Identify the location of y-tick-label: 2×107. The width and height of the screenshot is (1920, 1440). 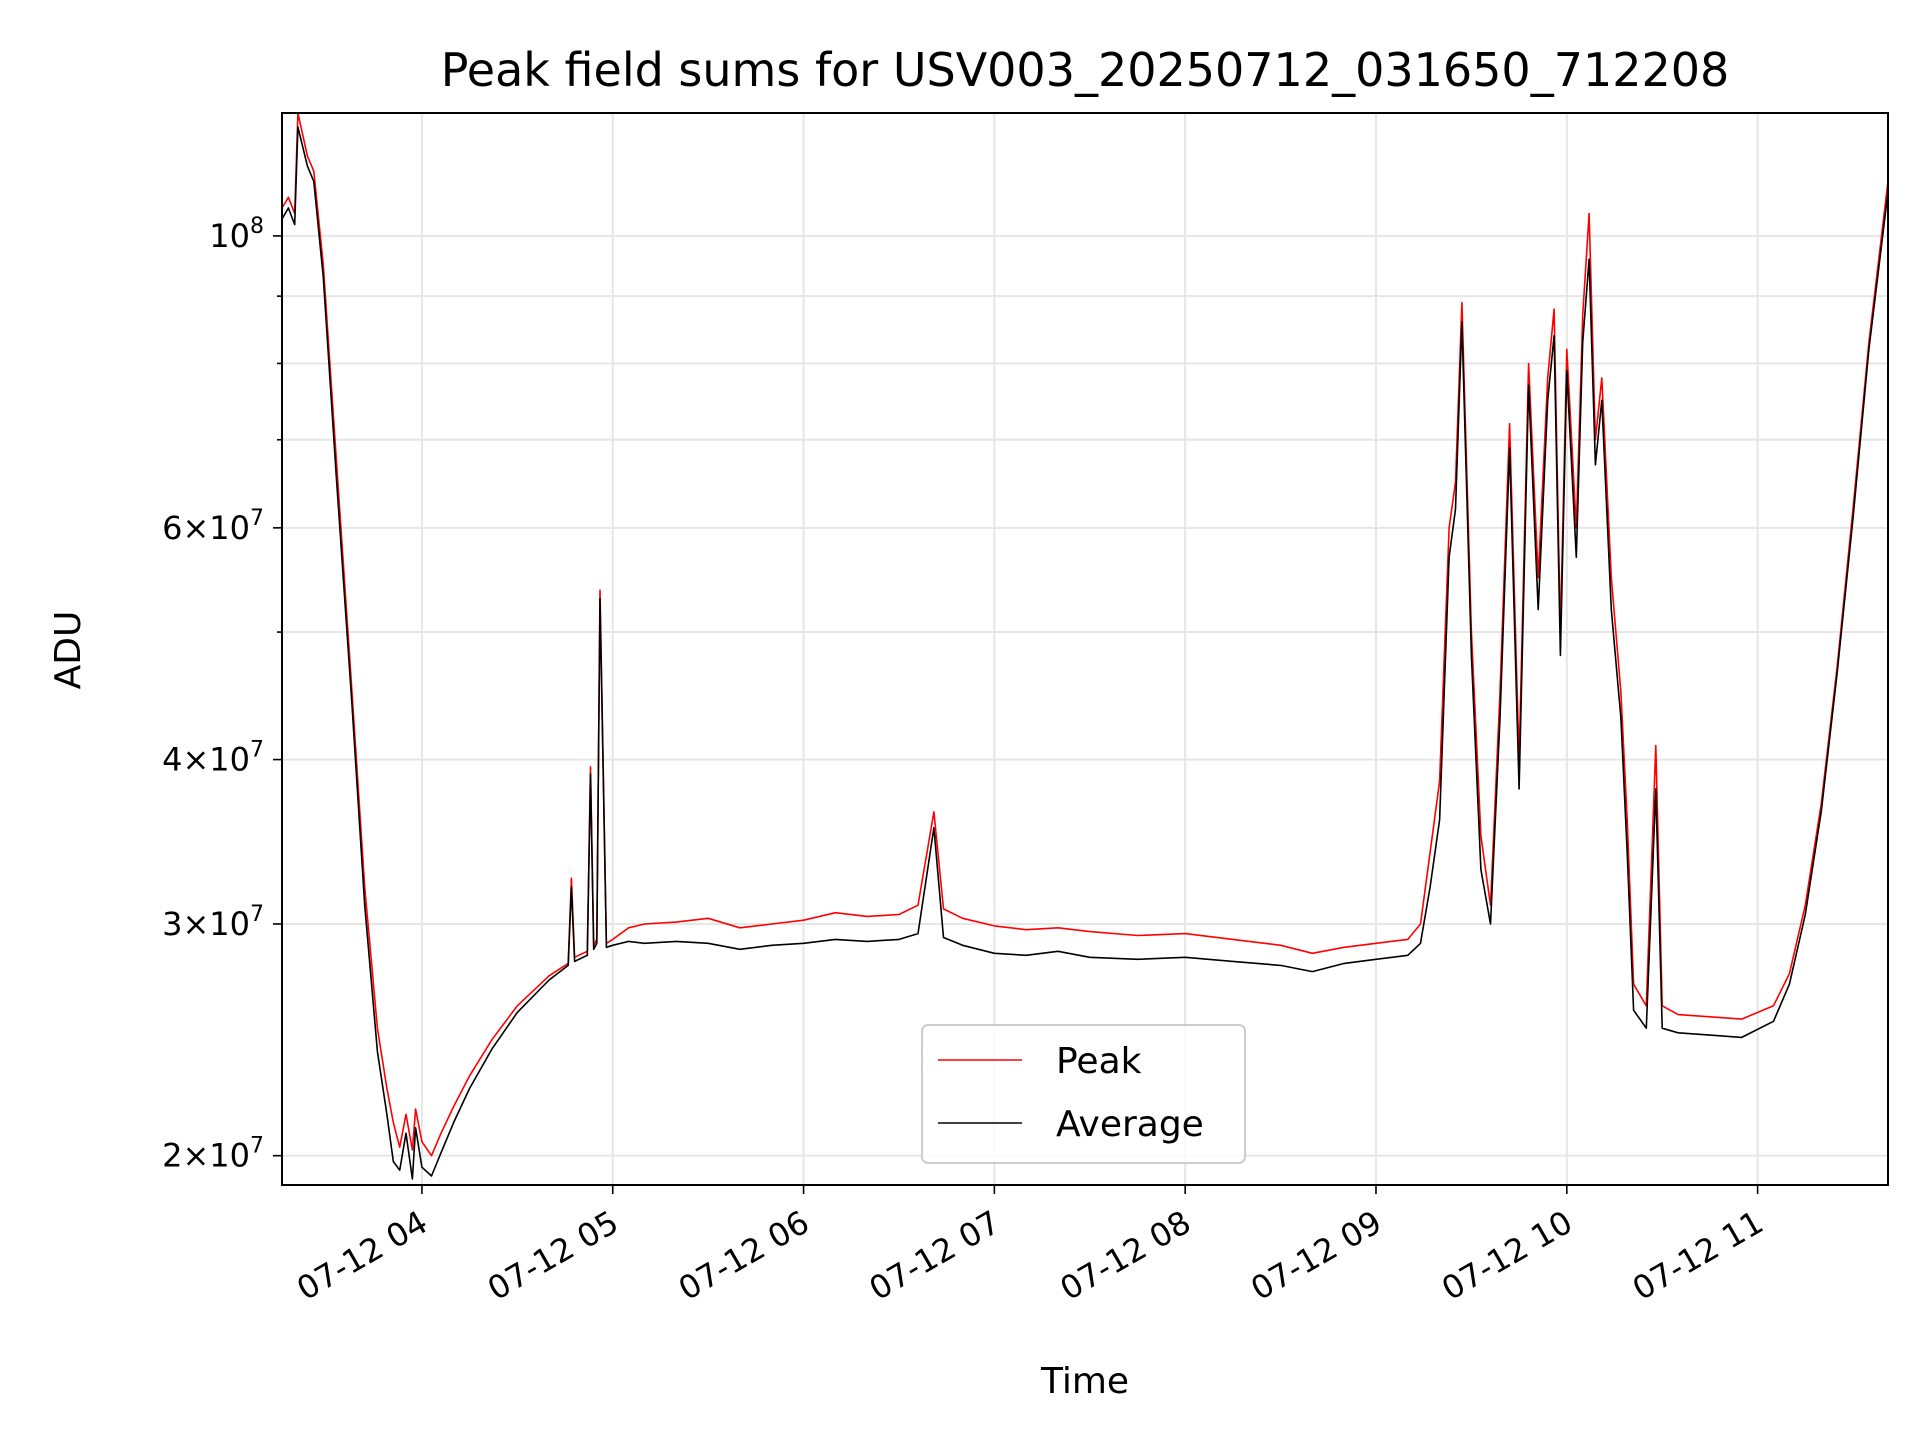
(213, 1154).